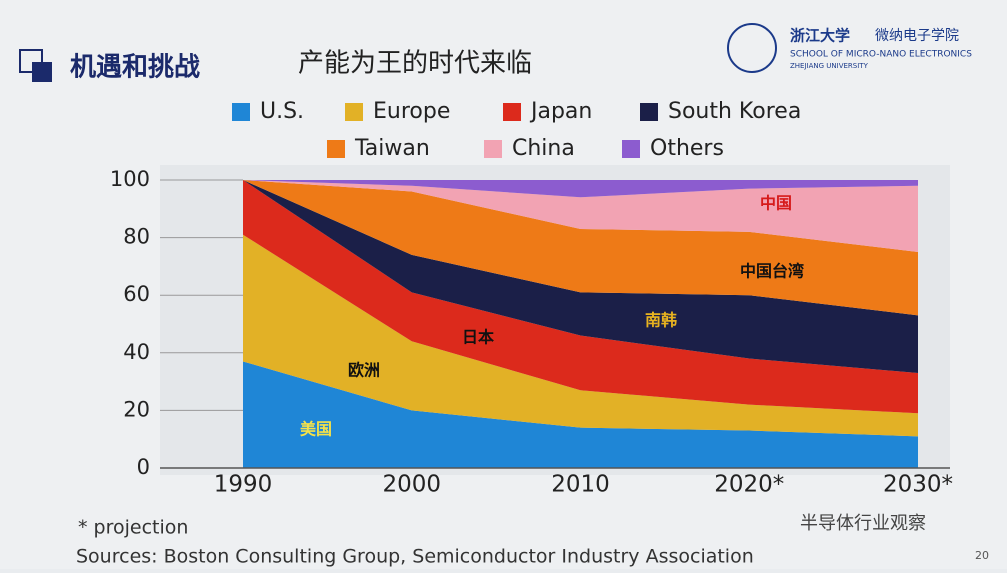  What do you see at coordinates (31, 61) in the screenshot?
I see `bullet-outline` at bounding box center [31, 61].